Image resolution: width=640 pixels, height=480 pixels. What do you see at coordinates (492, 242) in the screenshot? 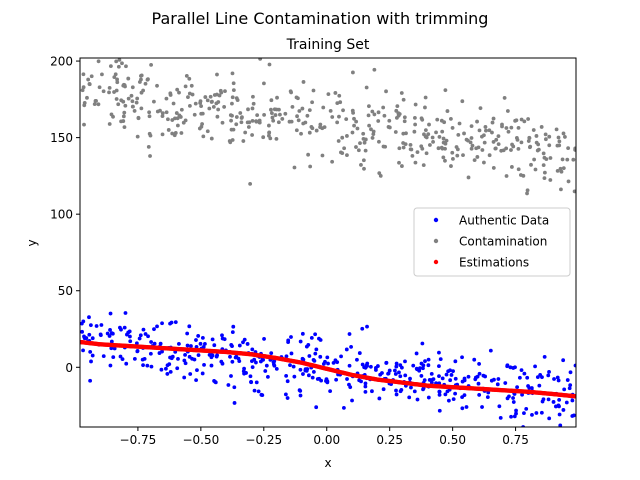
I see `legend: Authentic Data Contamination Estimations` at bounding box center [492, 242].